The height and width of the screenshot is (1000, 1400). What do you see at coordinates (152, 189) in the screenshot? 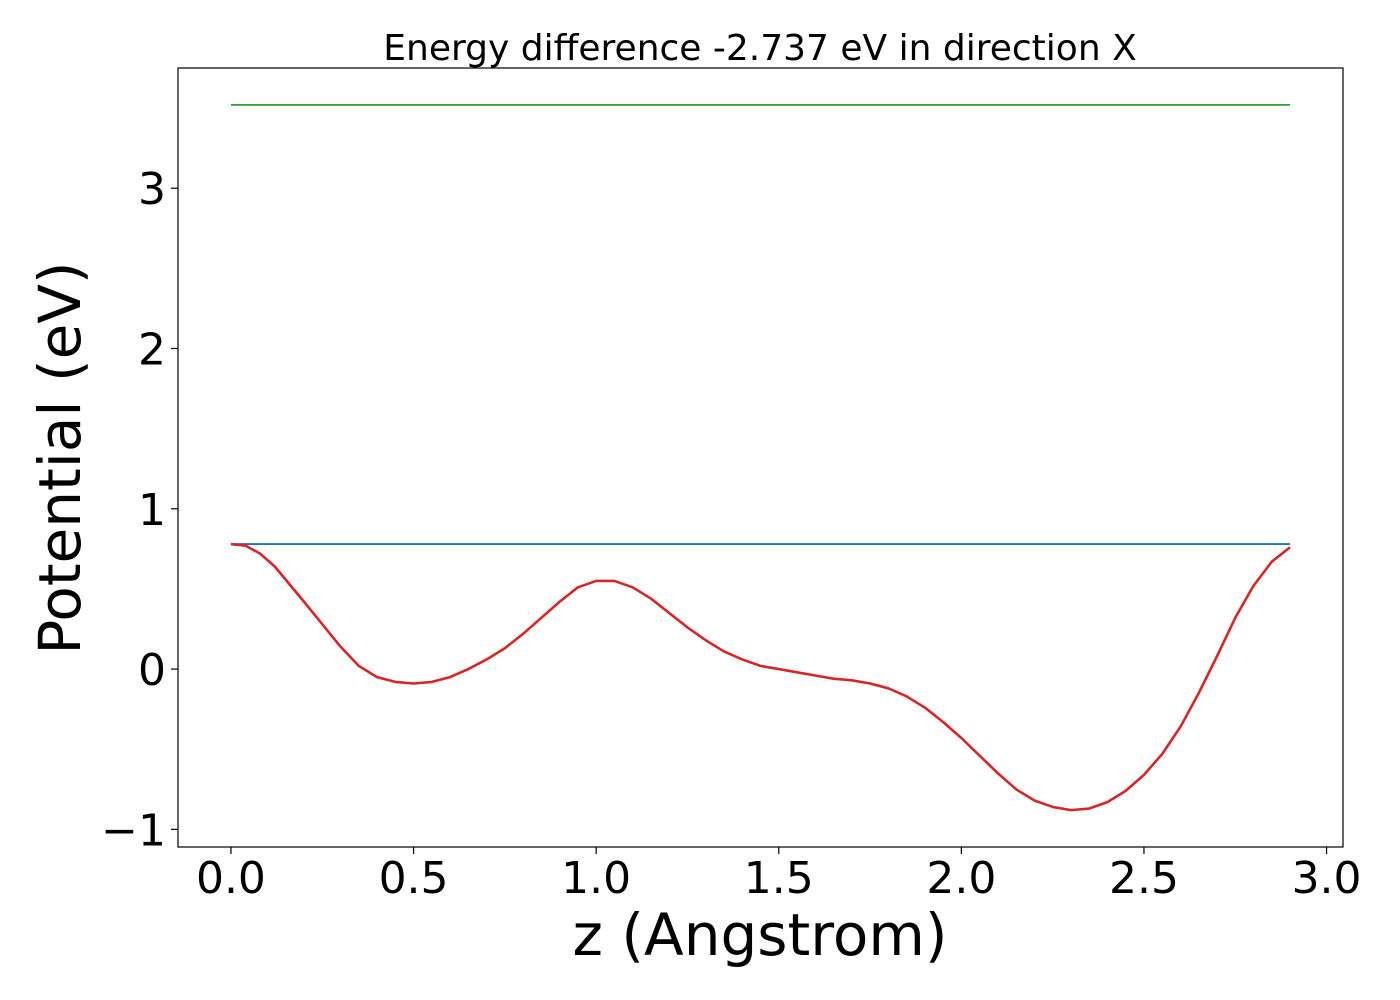
I see `y-tick-label: 3` at bounding box center [152, 189].